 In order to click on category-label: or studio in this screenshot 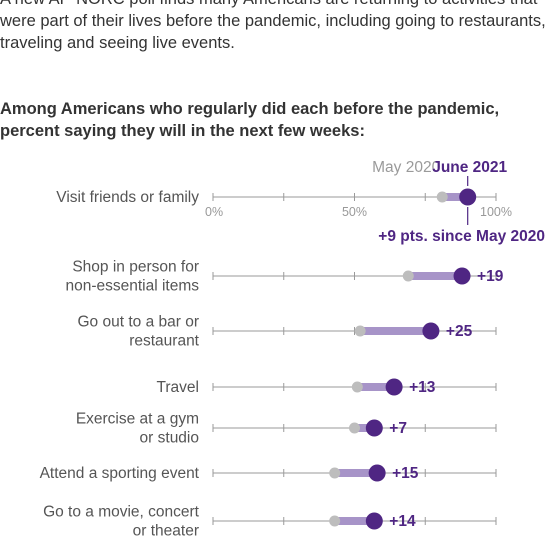, I will do `click(169, 438)`.